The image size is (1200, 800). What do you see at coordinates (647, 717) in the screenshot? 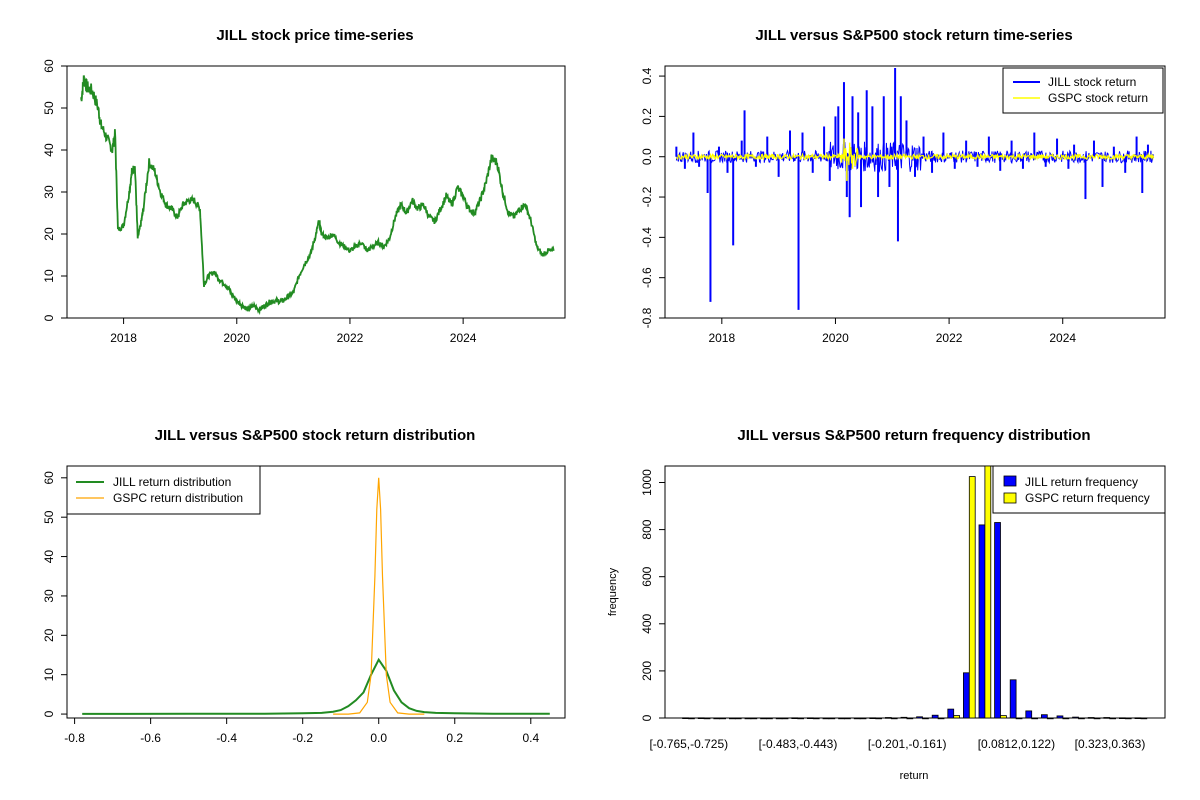
I see `frequency-ytick-label-0: 0` at bounding box center [647, 717].